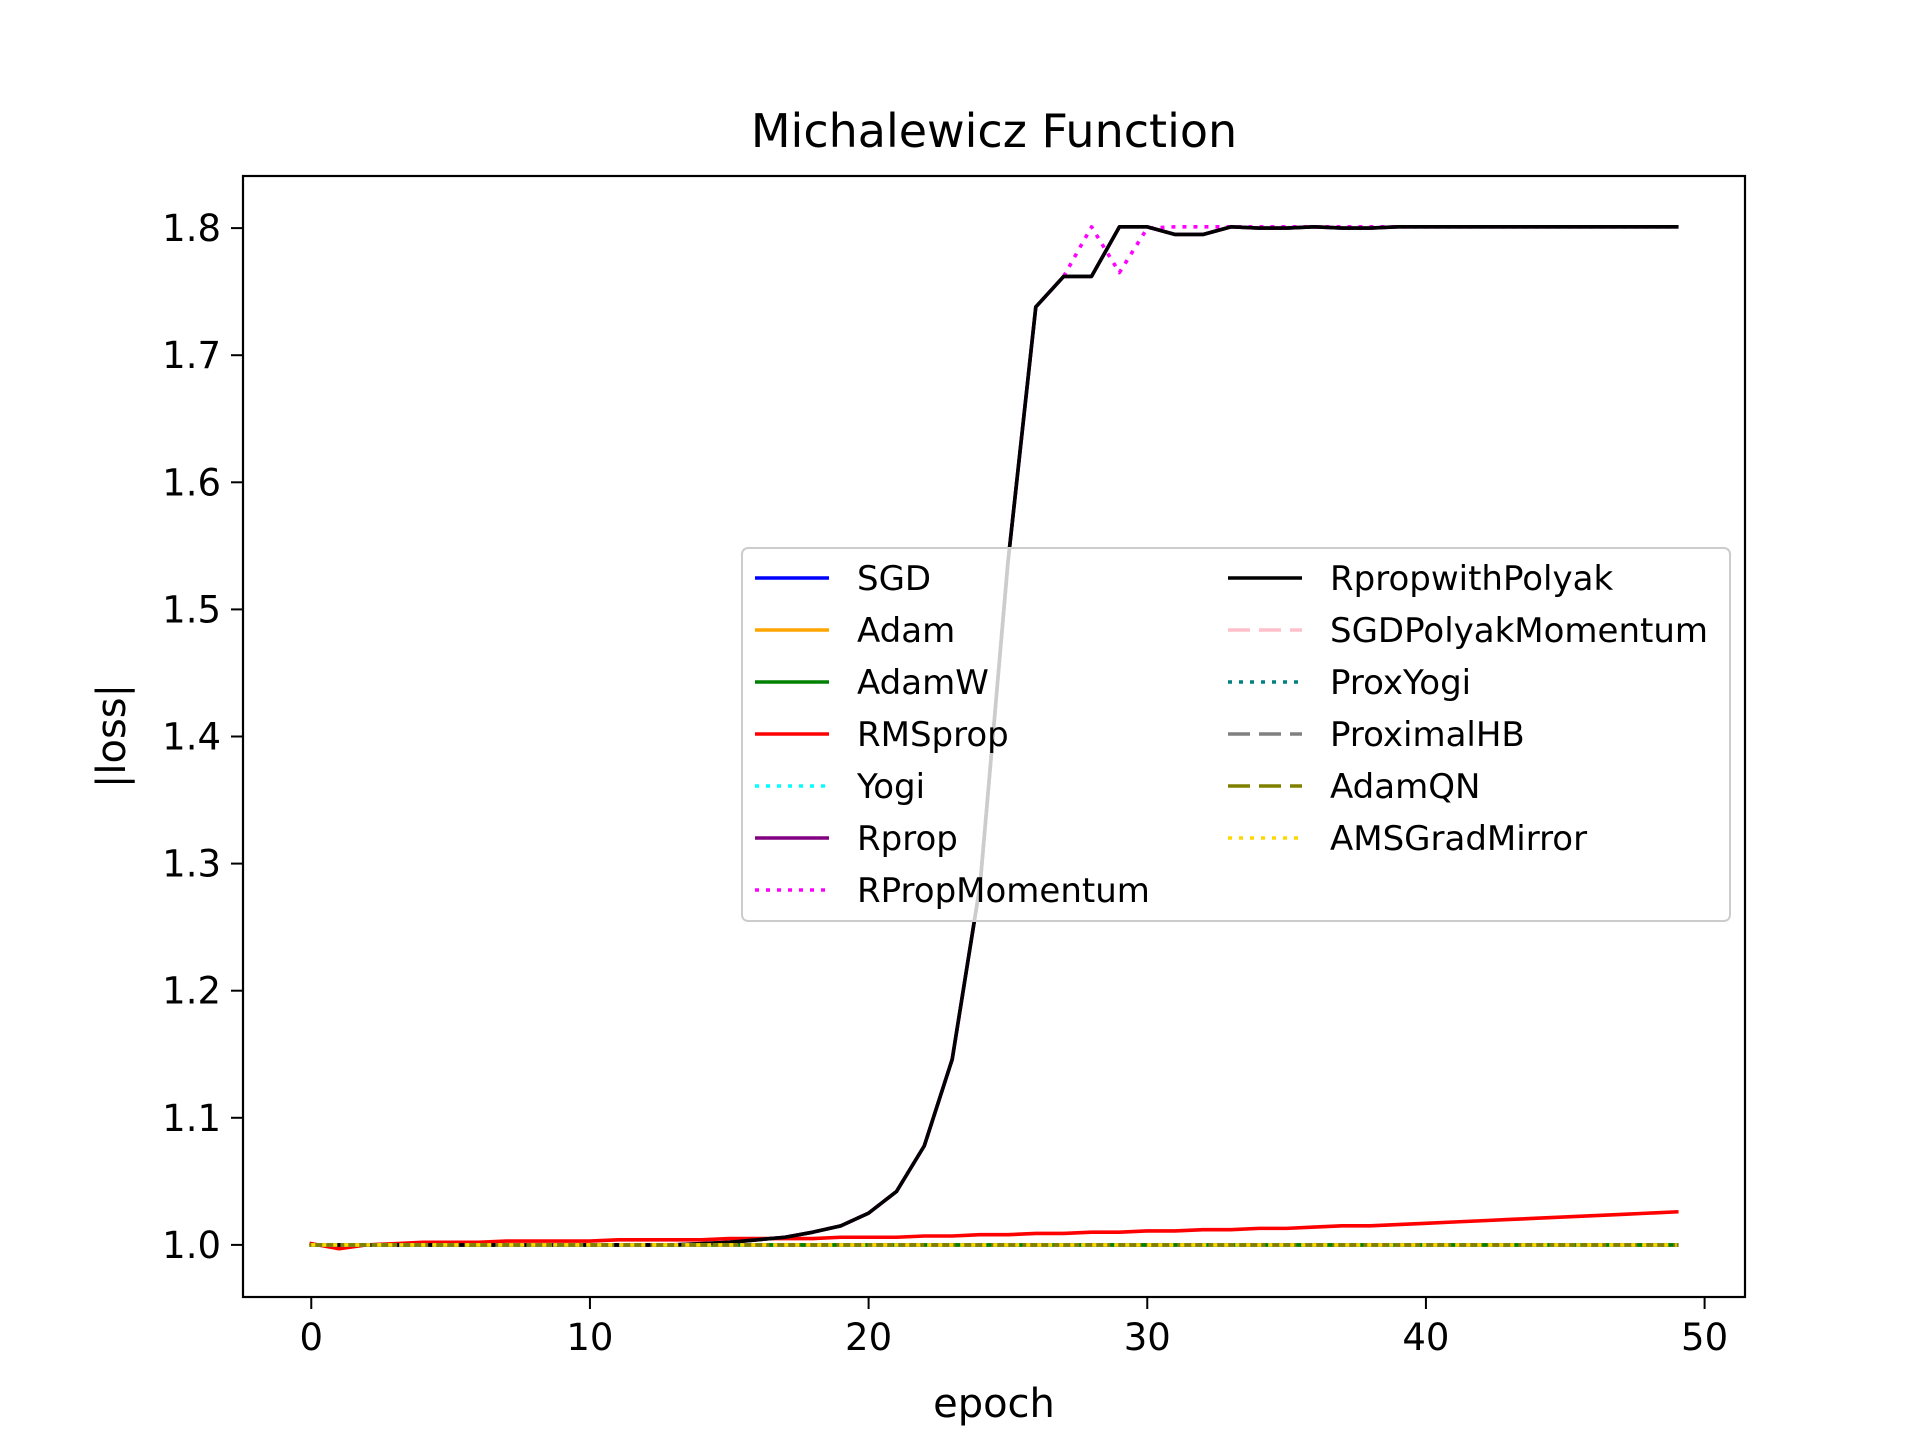  I want to click on legend-label: ProximalHB, so click(1427, 735).